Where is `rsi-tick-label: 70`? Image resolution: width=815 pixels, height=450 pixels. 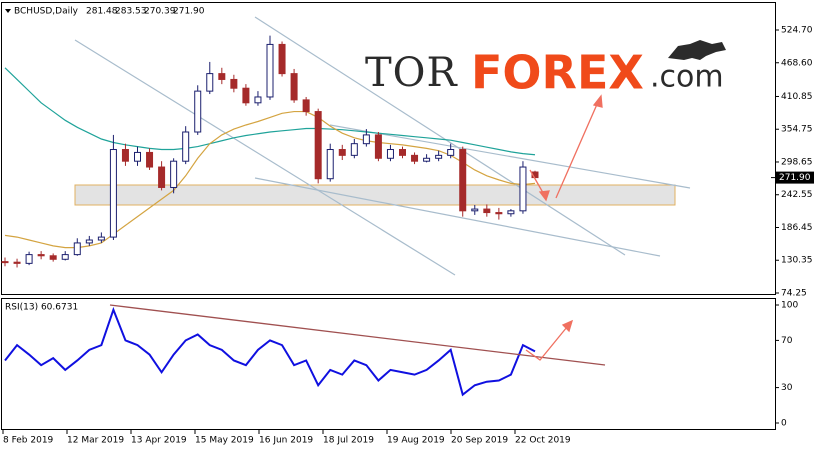 rsi-tick-label: 70 is located at coordinates (787, 341).